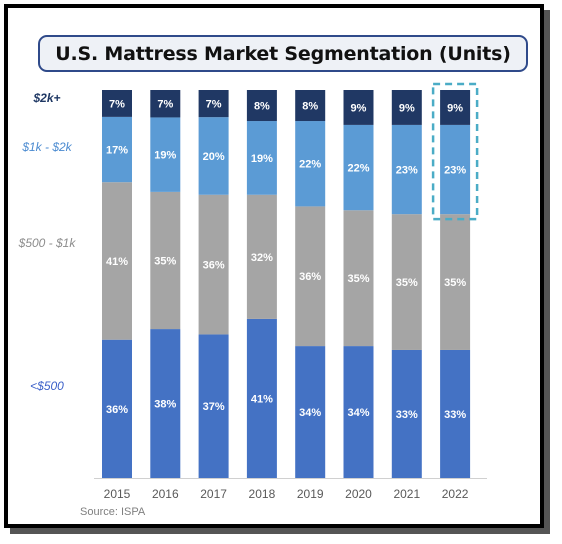 The height and width of the screenshot is (544, 562). What do you see at coordinates (46, 147) in the screenshot?
I see `legend-label: $1k - $2k` at bounding box center [46, 147].